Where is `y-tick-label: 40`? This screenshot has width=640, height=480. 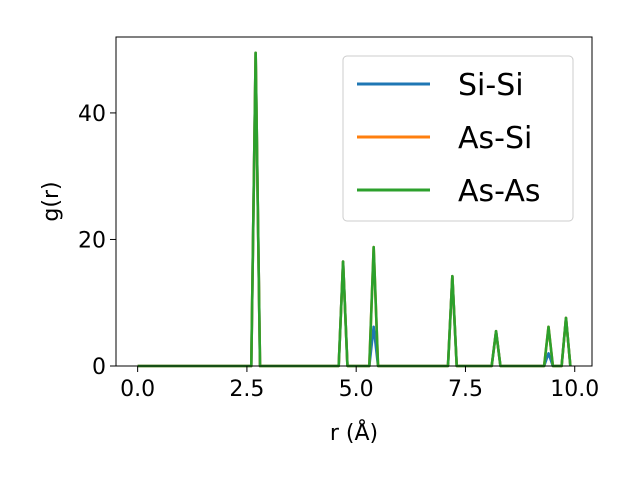 y-tick-label: 40 is located at coordinates (92, 114).